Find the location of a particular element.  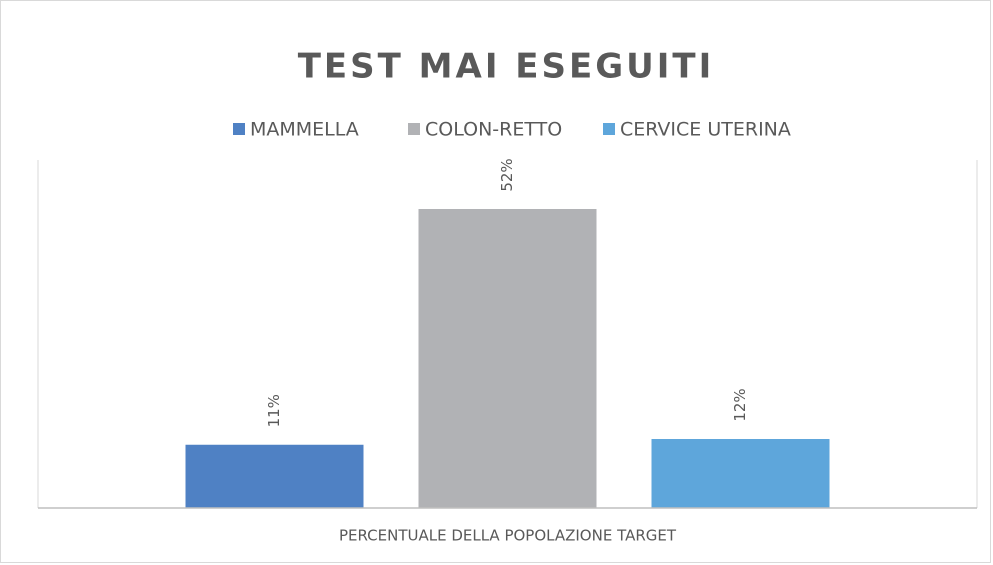

data-label: 12% is located at coordinates (740, 404).